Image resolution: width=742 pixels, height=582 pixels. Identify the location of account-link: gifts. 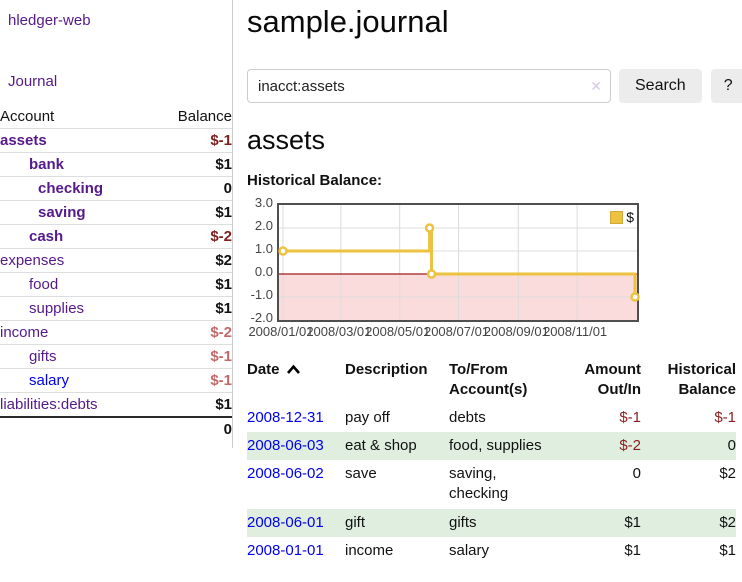
(43, 356).